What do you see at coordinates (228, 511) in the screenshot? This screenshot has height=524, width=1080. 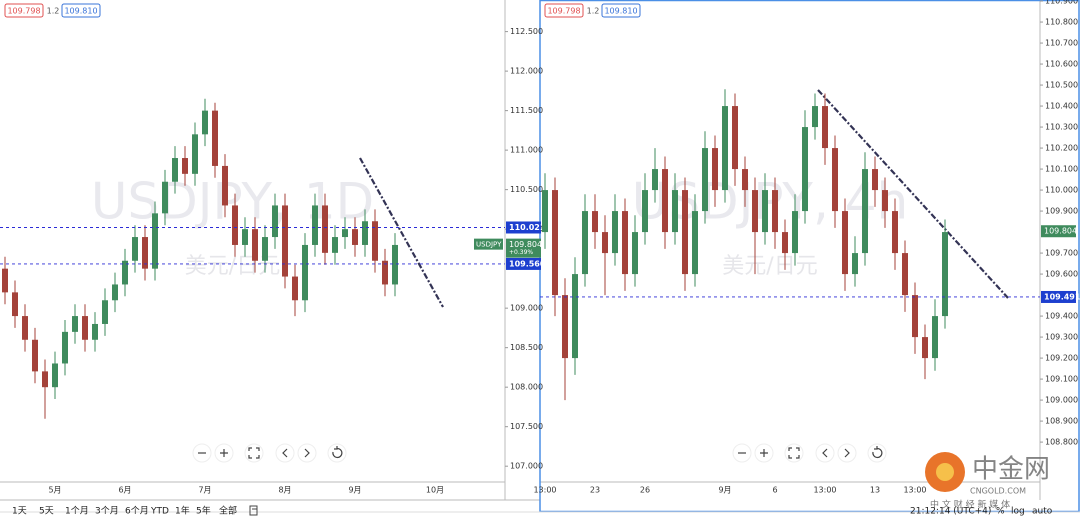 I see `range-button: 全部` at bounding box center [228, 511].